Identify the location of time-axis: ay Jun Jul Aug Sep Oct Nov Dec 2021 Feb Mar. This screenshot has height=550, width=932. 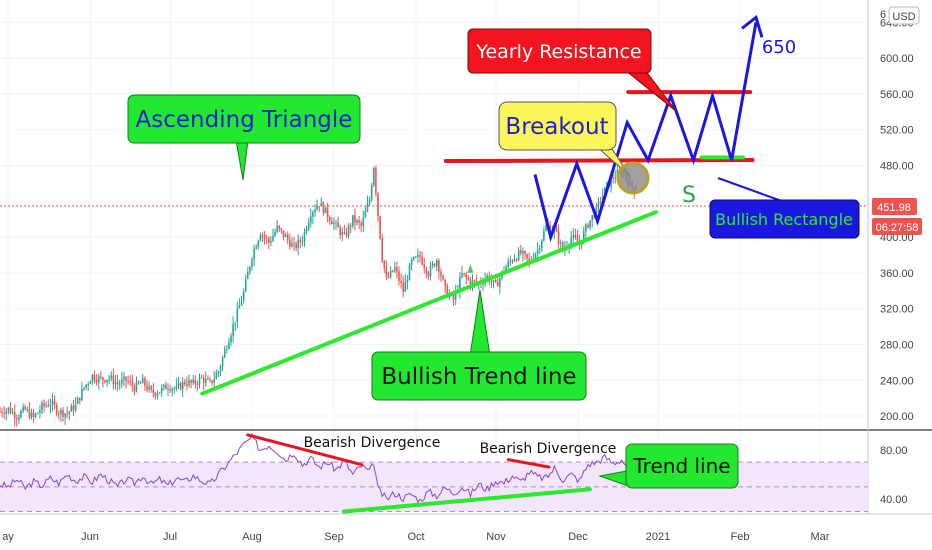
(416, 537).